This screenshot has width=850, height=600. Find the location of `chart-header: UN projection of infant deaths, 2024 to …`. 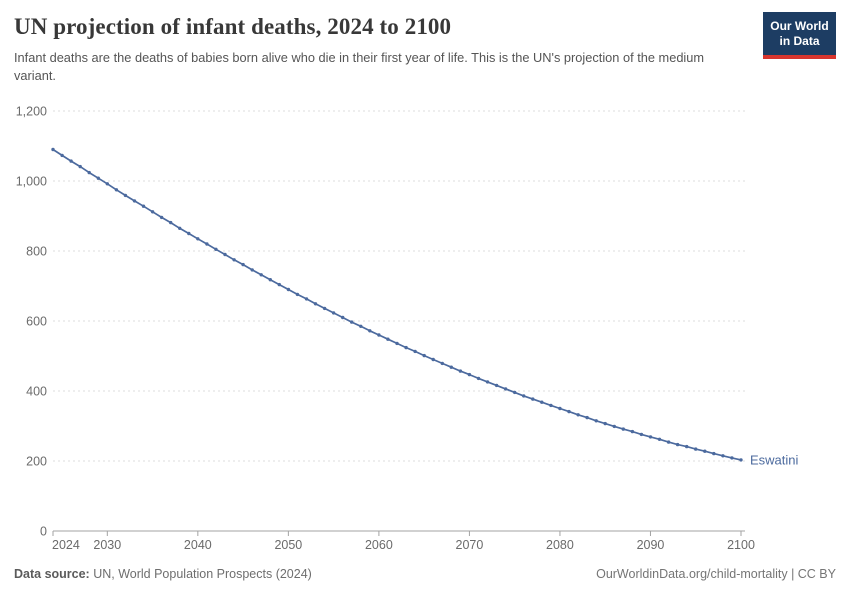

chart-header: UN projection of infant deaths, 2024 to … is located at coordinates (425, 48).